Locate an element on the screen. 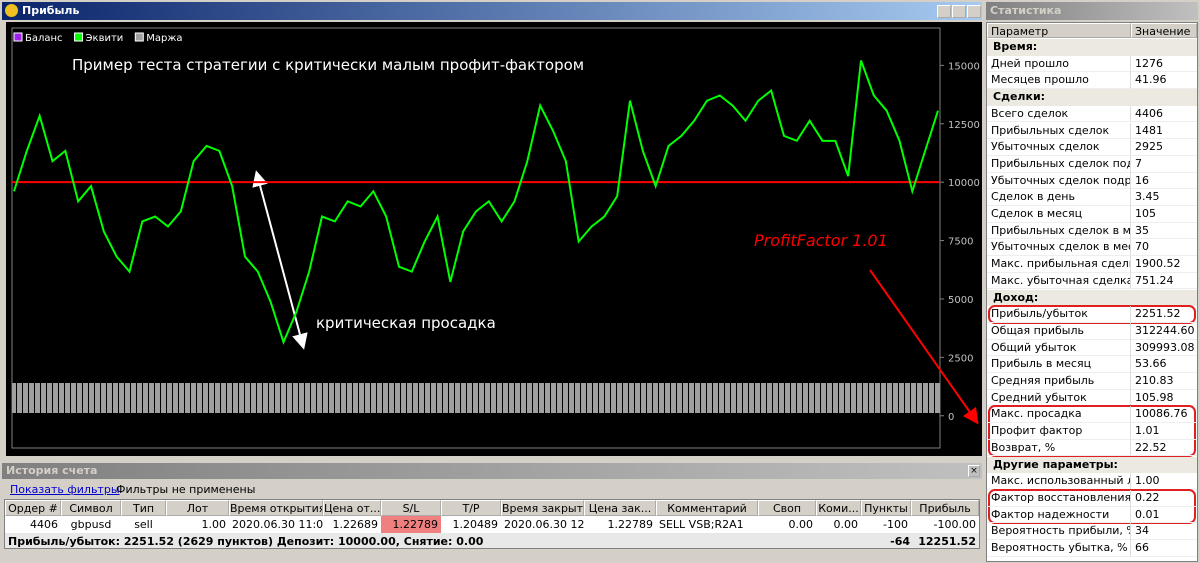 Image resolution: width=1200 pixels, height=563 pixels. maximize-button is located at coordinates (959, 11).